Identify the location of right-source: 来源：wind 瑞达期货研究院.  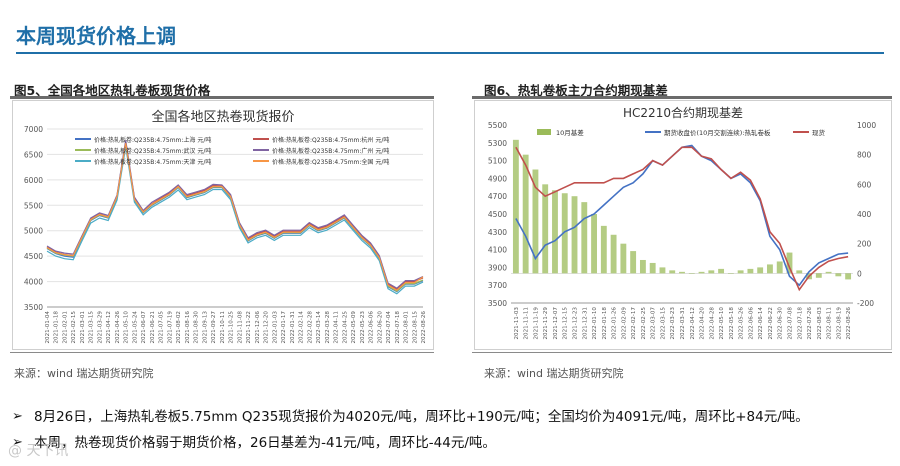
(554, 373).